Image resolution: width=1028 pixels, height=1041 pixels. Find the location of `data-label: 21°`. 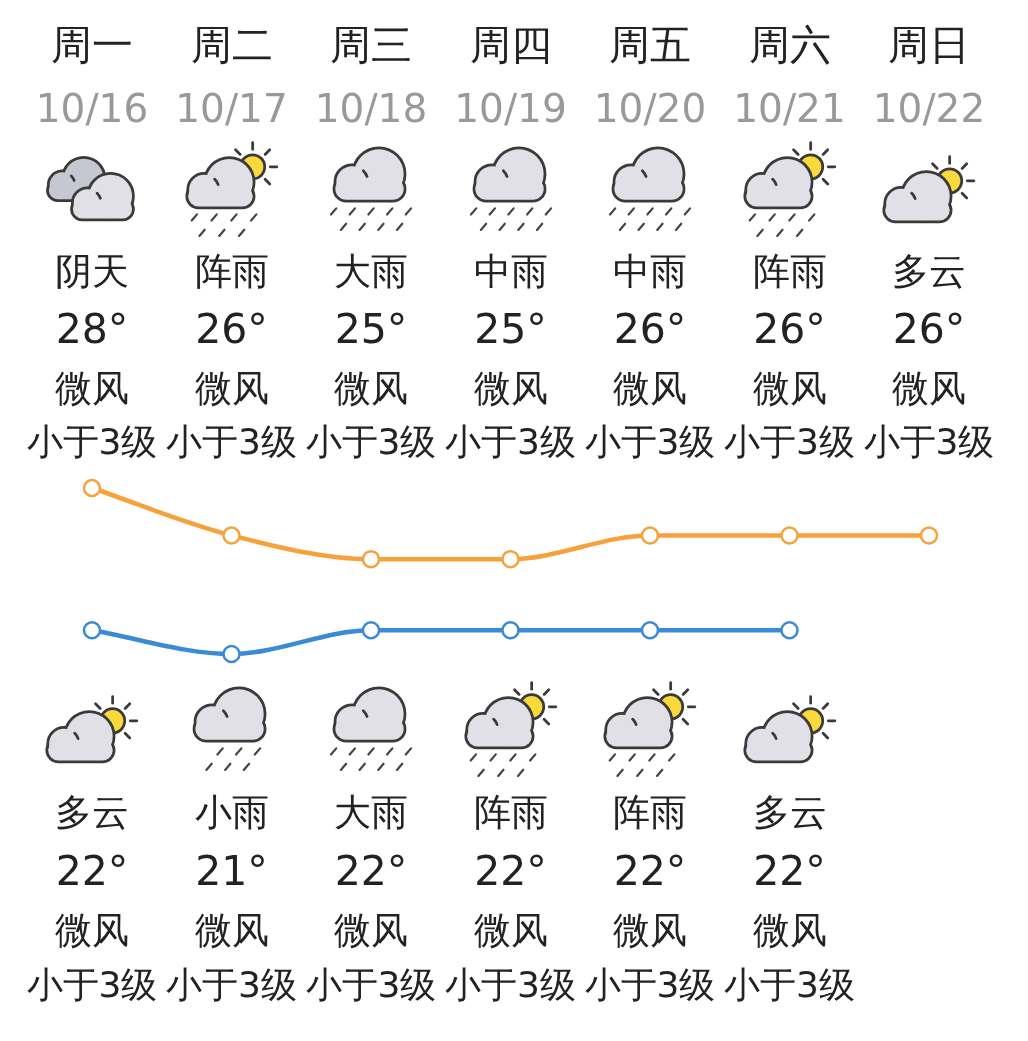

data-label: 21° is located at coordinates (231, 870).